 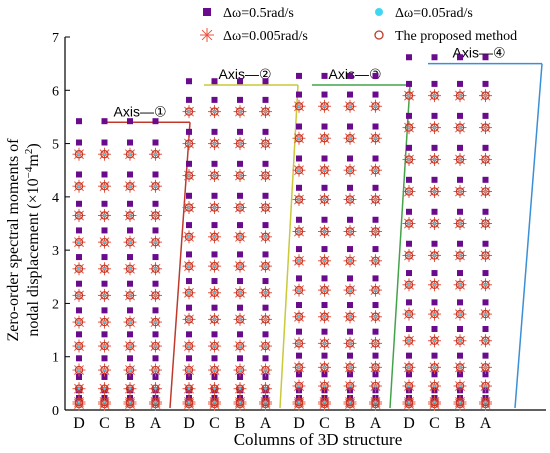 I want to click on y-axis-label-exp: −4, so click(x=29, y=172).